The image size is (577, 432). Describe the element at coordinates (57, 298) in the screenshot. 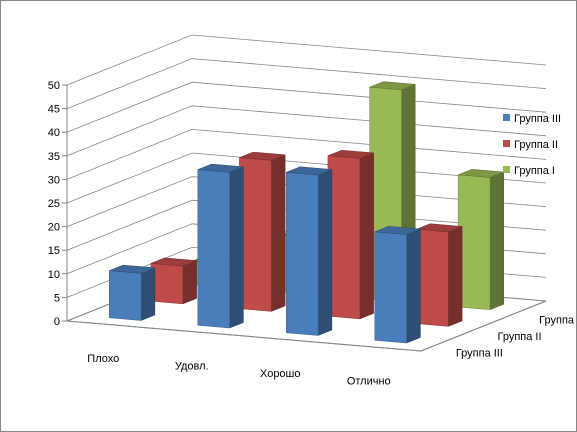

I see `y-tick-label-1: 5` at that location.